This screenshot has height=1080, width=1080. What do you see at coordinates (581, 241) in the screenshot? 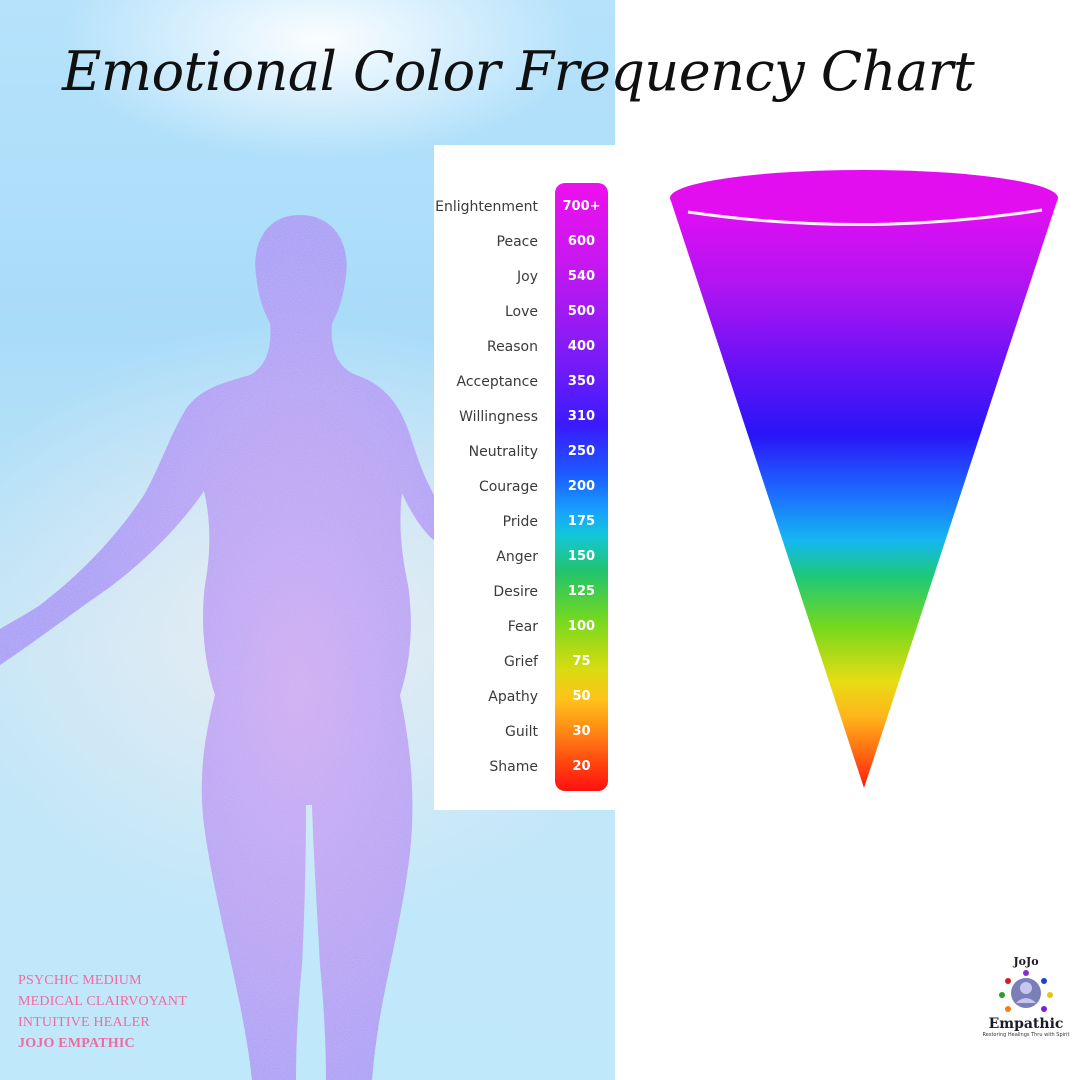
I see `frequency-value: 600` at bounding box center [581, 241].